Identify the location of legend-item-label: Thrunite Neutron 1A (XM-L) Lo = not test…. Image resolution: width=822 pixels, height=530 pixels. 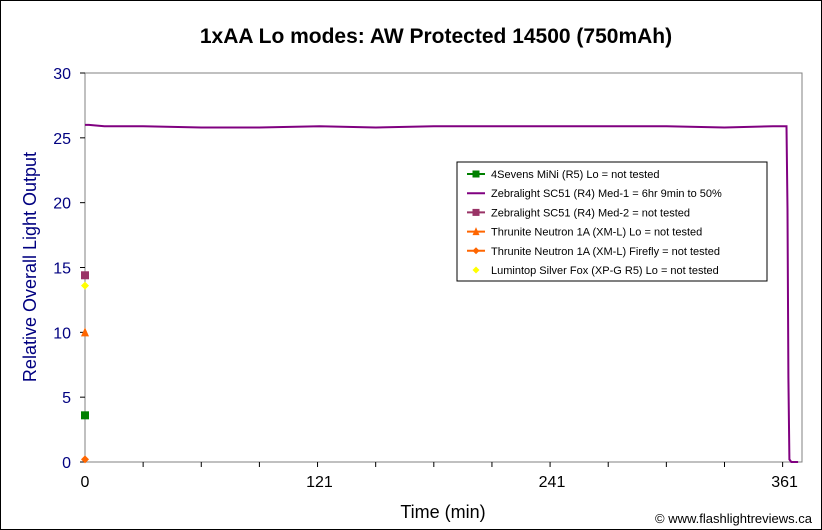
(596, 233).